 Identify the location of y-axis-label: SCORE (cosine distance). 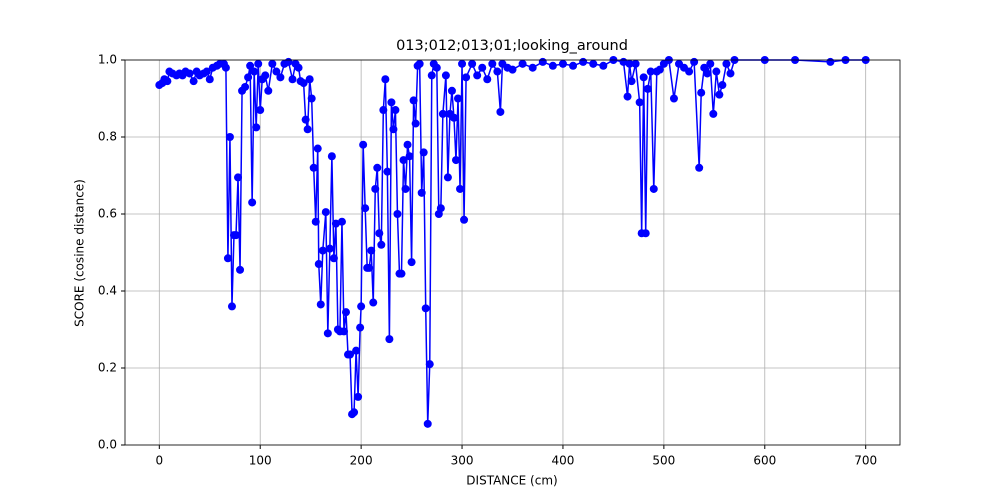
(80, 253).